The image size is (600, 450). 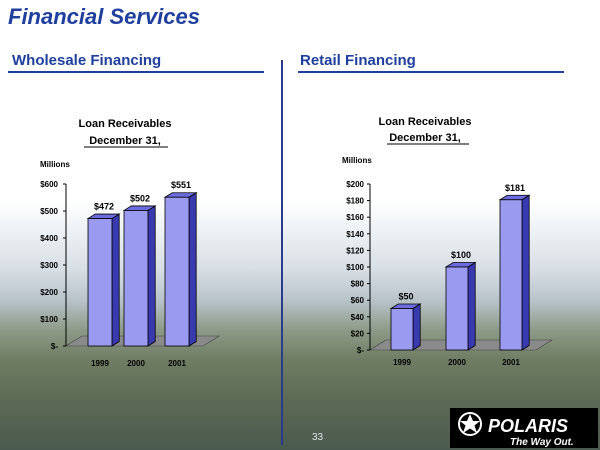 What do you see at coordinates (425, 138) in the screenshot?
I see `retail-chart-subtitle: December 31,` at bounding box center [425, 138].